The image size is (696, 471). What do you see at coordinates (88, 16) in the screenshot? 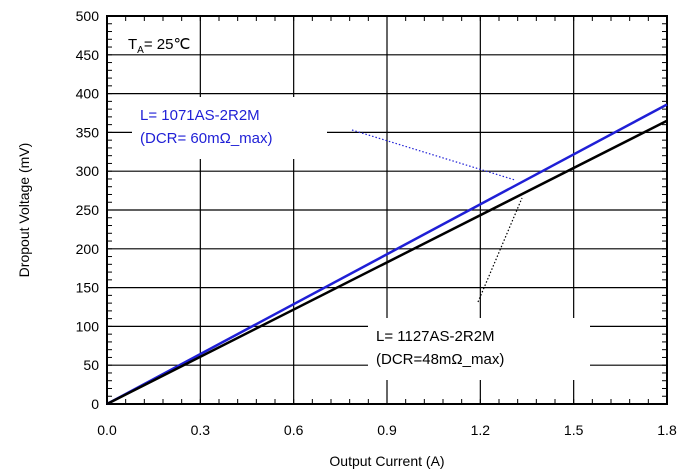
I see `y-tick-label: 500` at bounding box center [88, 16].